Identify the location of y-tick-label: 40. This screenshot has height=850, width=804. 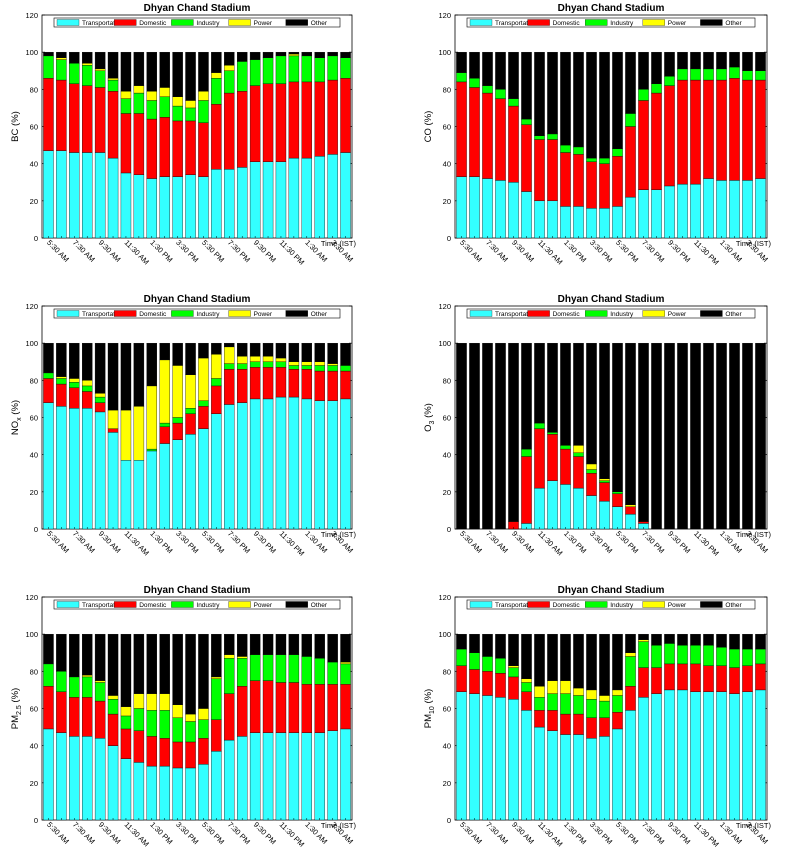
(34, 746).